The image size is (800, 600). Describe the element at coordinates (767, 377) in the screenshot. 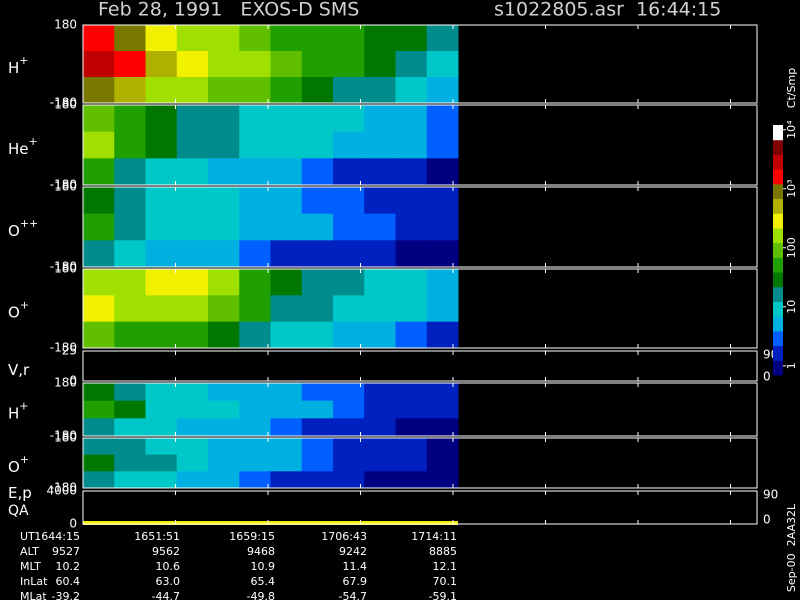

I see `y2-tick-label: 0` at that location.